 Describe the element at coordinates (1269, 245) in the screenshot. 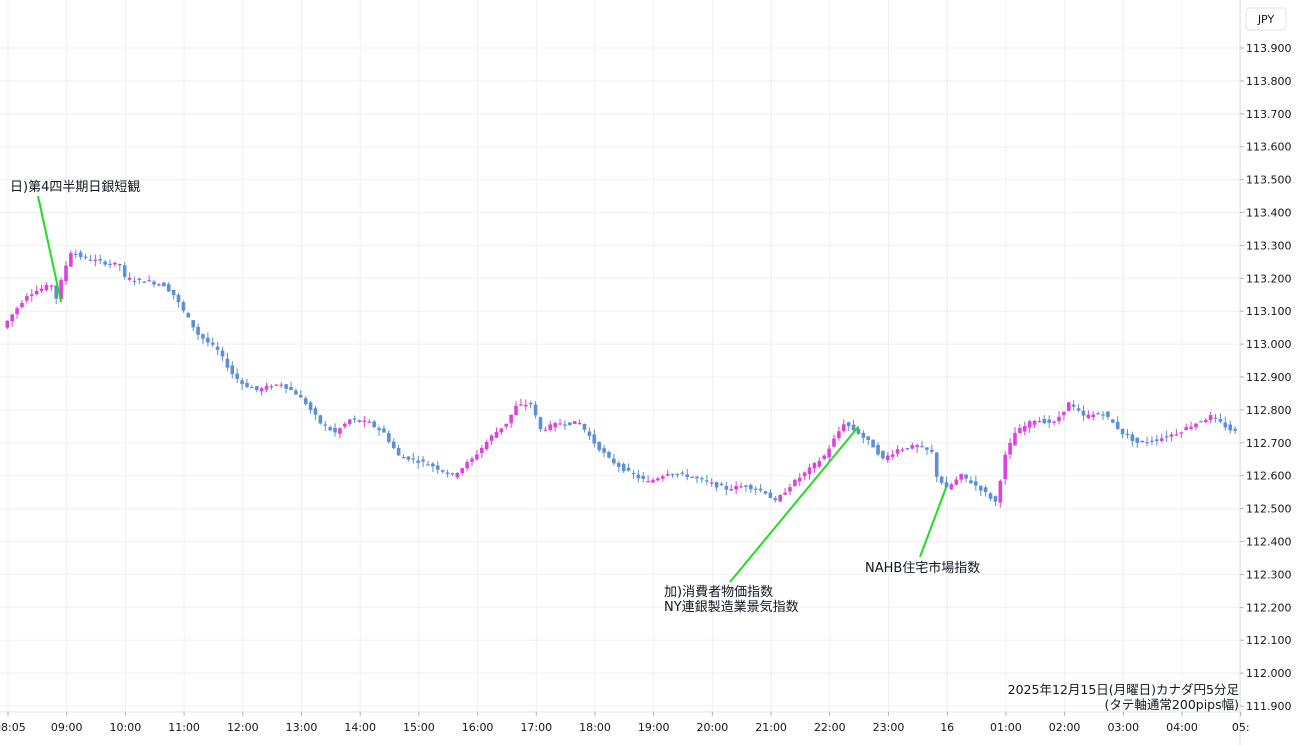

I see `y-tick-label: 113.300` at that location.